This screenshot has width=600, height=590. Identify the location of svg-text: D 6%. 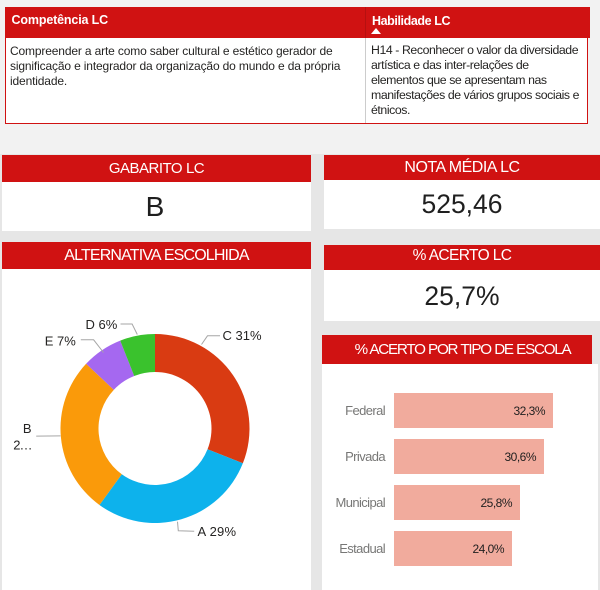
(102, 324).